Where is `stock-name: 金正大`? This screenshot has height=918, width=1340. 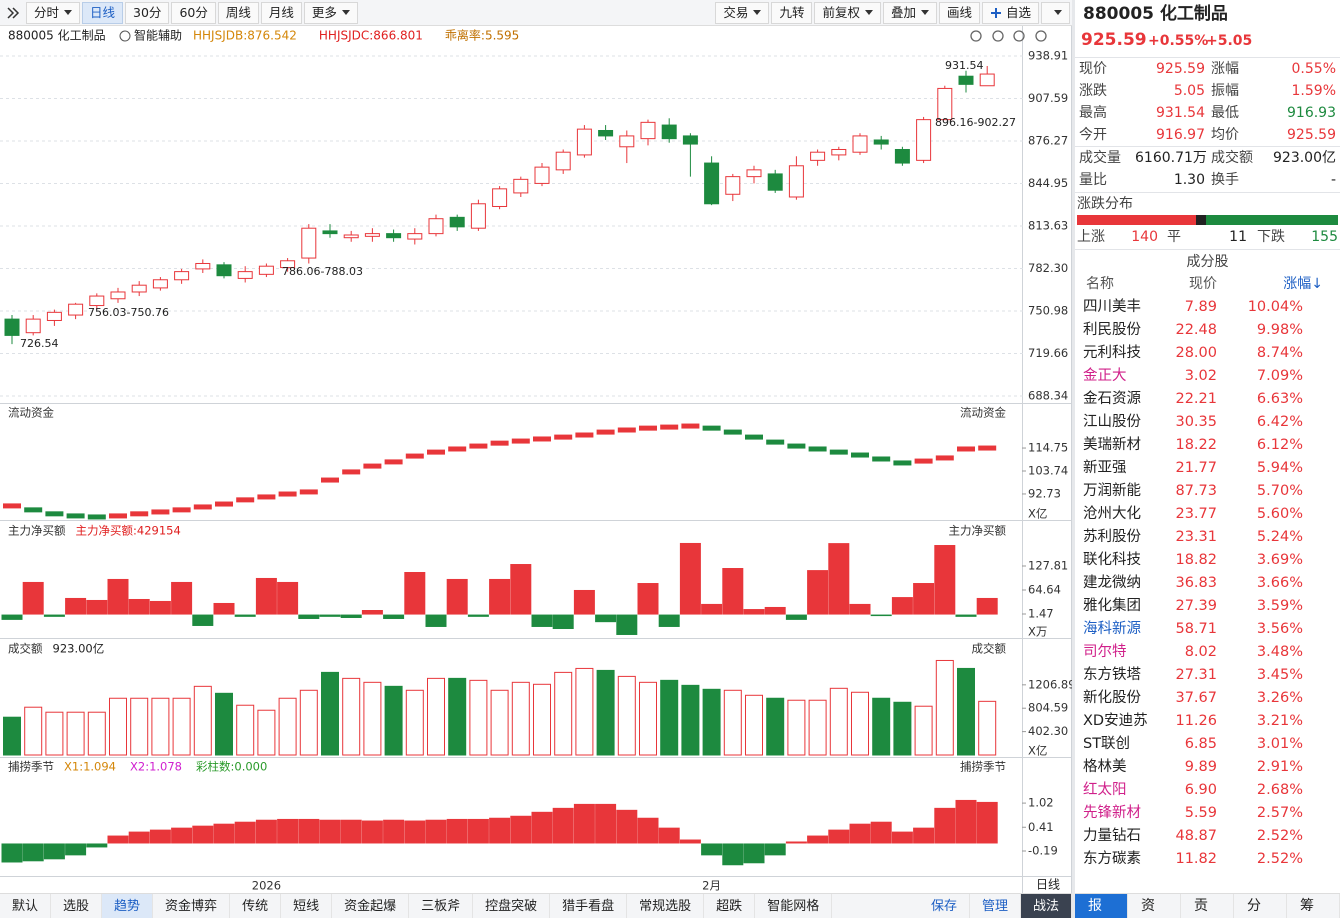
stock-name: 金正大 is located at coordinates (1105, 376).